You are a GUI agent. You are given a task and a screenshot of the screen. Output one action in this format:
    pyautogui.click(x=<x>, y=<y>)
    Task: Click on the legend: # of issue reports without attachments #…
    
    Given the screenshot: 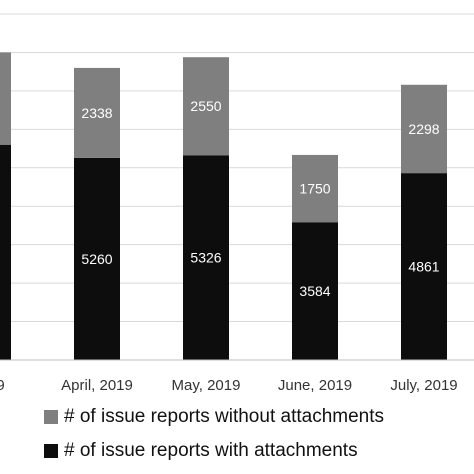 What is the action you would take?
    pyautogui.click(x=254, y=434)
    